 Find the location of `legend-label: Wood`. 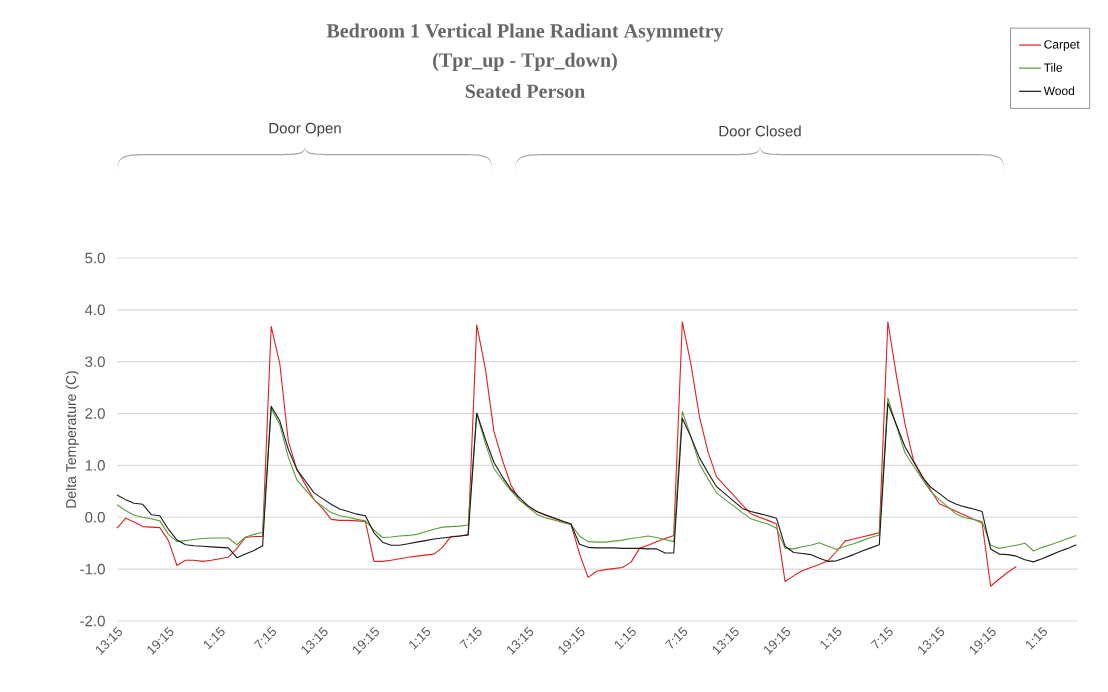

legend-label: Wood is located at coordinates (1059, 91).